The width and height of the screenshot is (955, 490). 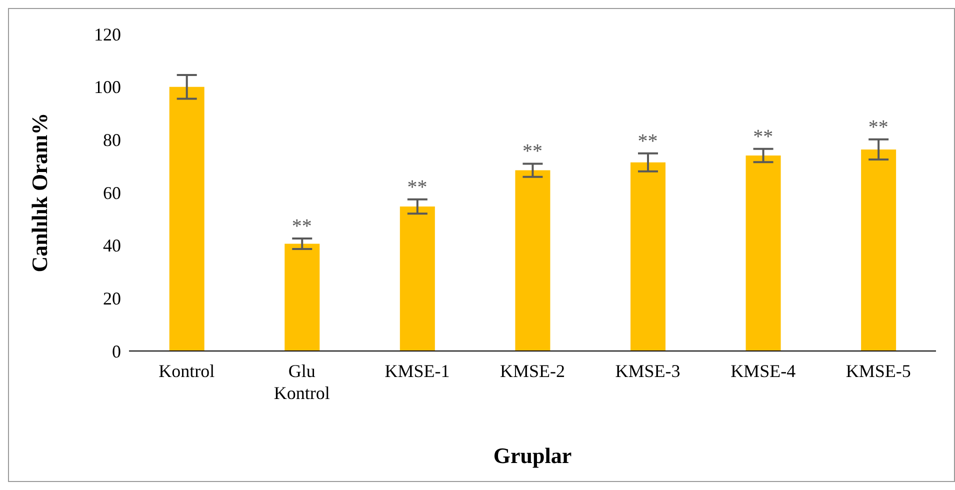 I want to click on y-tick-label: 80, so click(x=112, y=140).